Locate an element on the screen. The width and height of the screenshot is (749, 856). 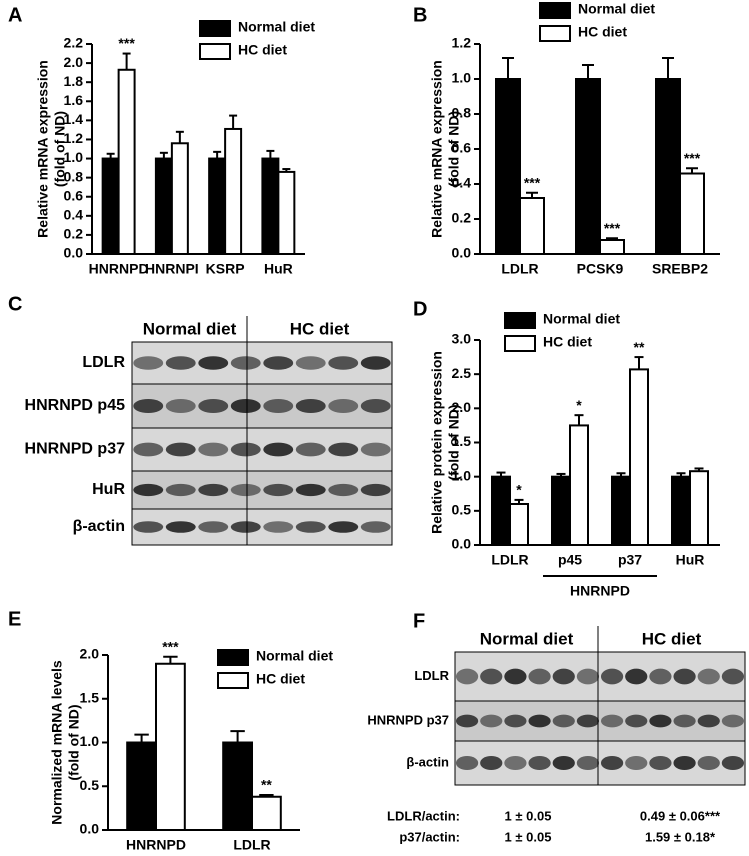
y-tick-label: 0.5 is located at coordinates (462, 510).